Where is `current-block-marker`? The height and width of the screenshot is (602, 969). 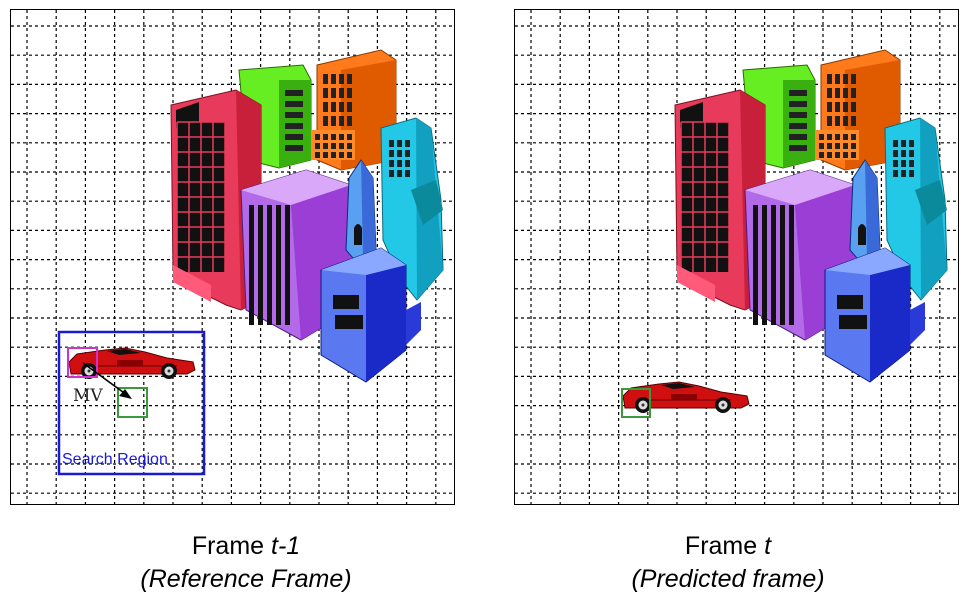 current-block-marker is located at coordinates (82, 362).